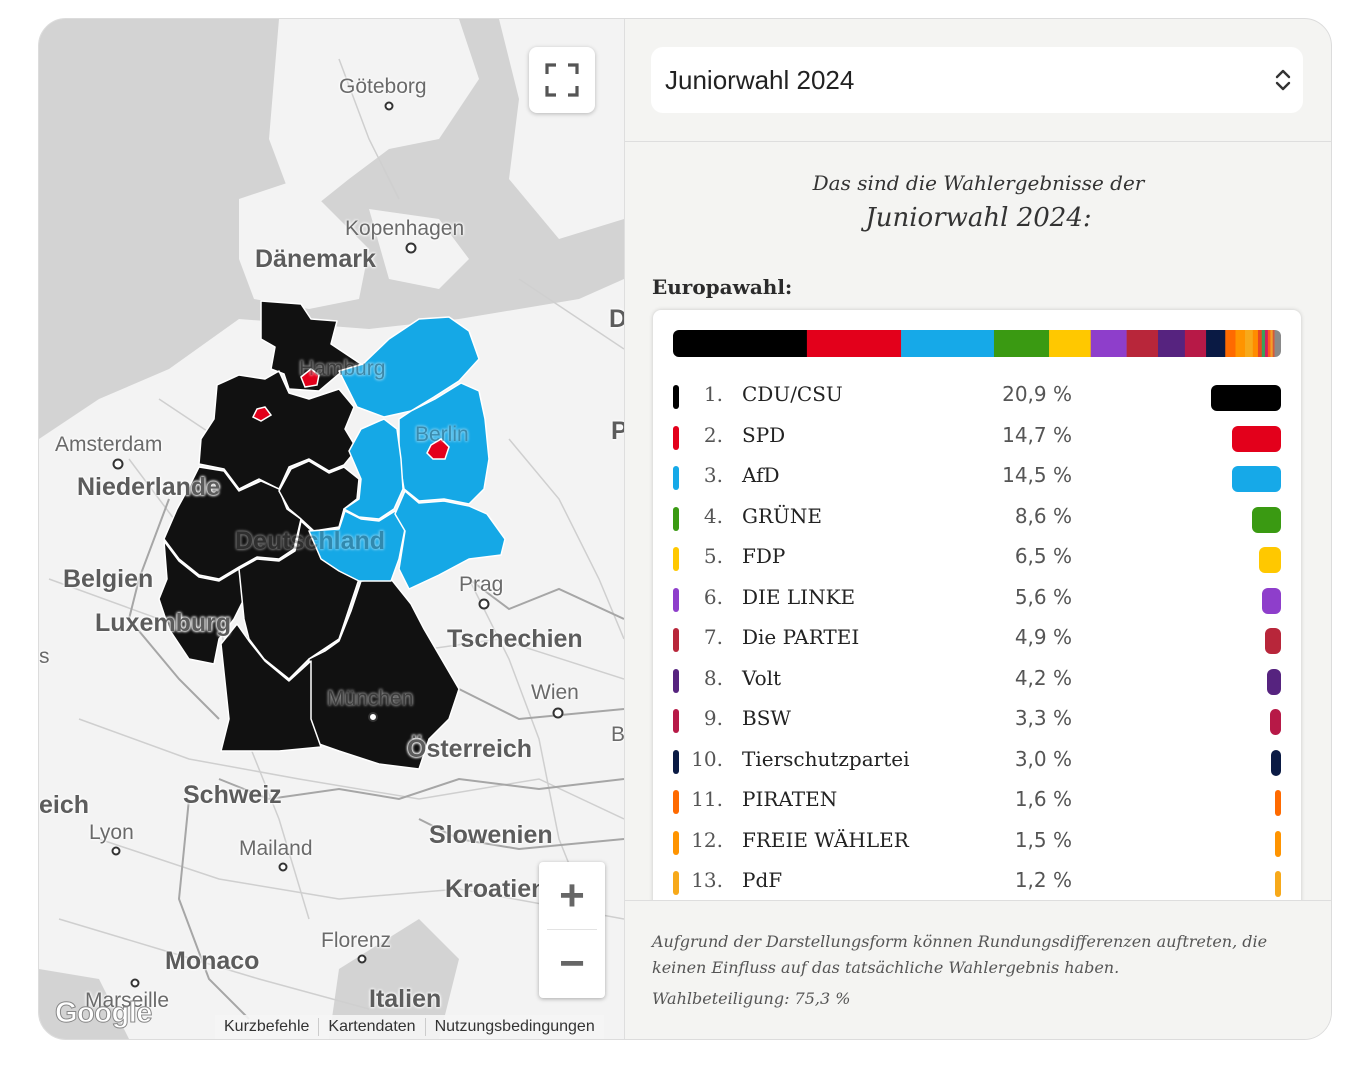 The height and width of the screenshot is (1080, 1360). Describe the element at coordinates (127, 1000) in the screenshot. I see `map-label-marseille: Marseille` at that location.